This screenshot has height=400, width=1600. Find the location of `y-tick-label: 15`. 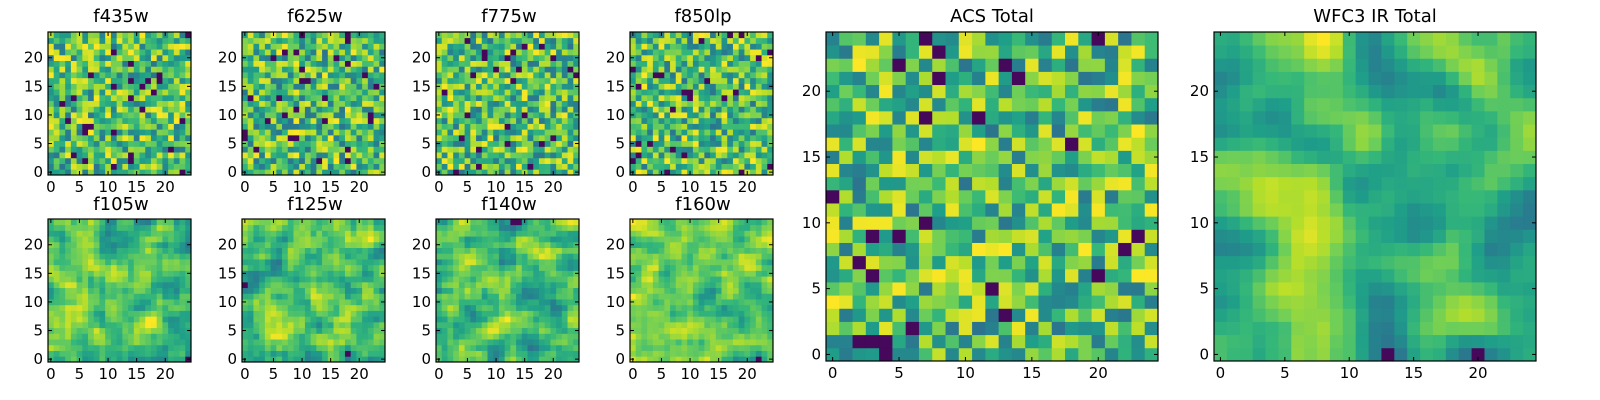

y-tick-label: 15 is located at coordinates (33, 86).